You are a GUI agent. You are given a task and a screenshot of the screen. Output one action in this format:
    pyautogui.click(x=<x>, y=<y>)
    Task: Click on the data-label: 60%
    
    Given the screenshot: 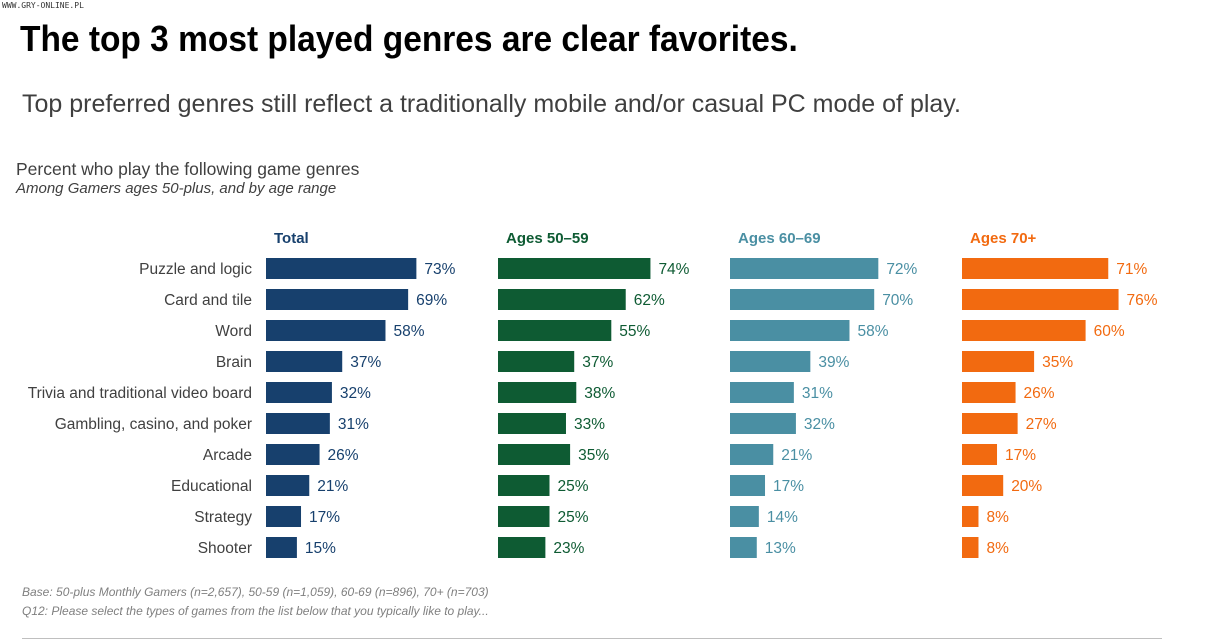 What is the action you would take?
    pyautogui.click(x=1109, y=331)
    